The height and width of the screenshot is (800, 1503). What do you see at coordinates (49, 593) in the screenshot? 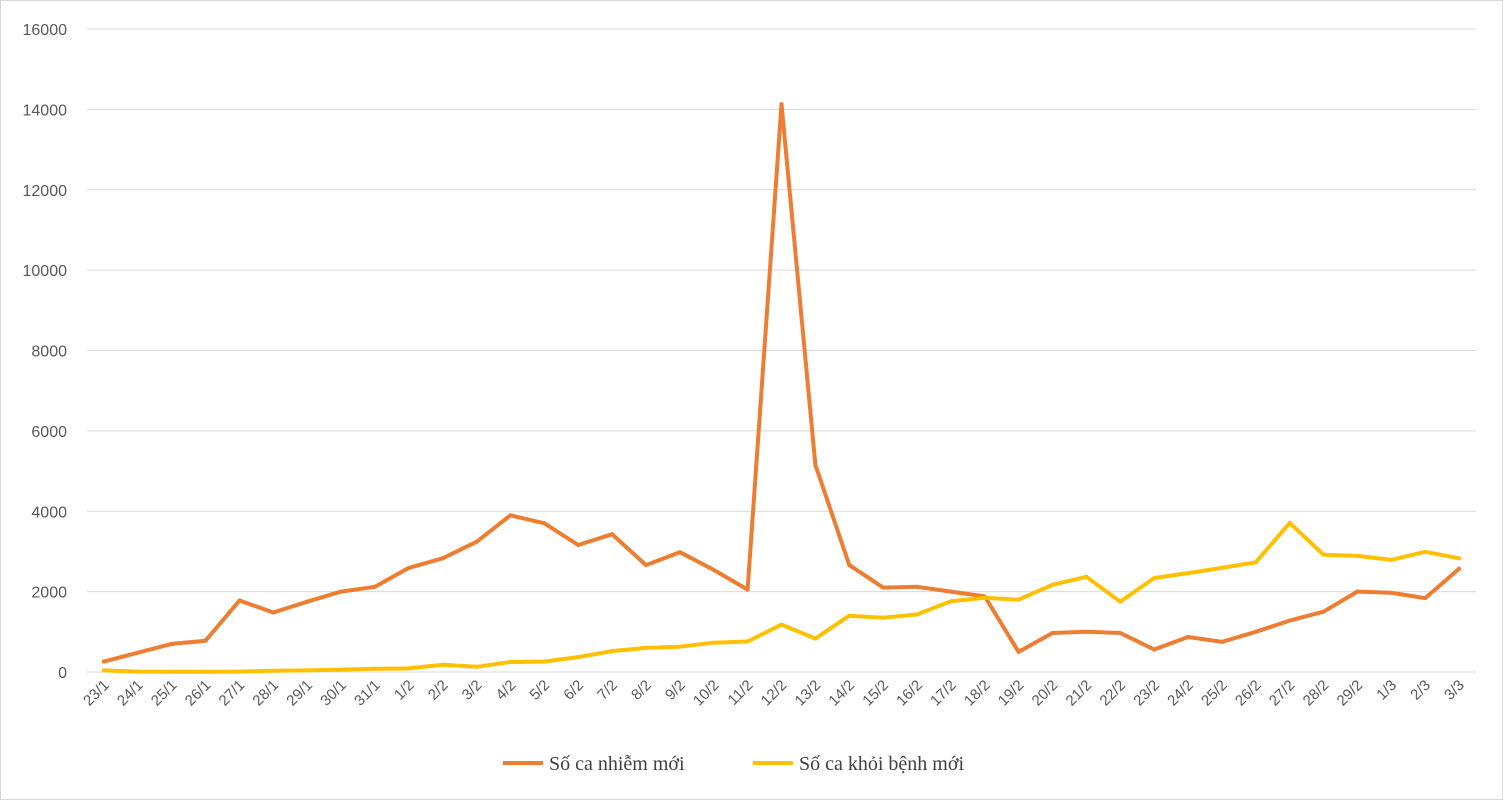
I see `y-tick-label: 2000` at bounding box center [49, 593].